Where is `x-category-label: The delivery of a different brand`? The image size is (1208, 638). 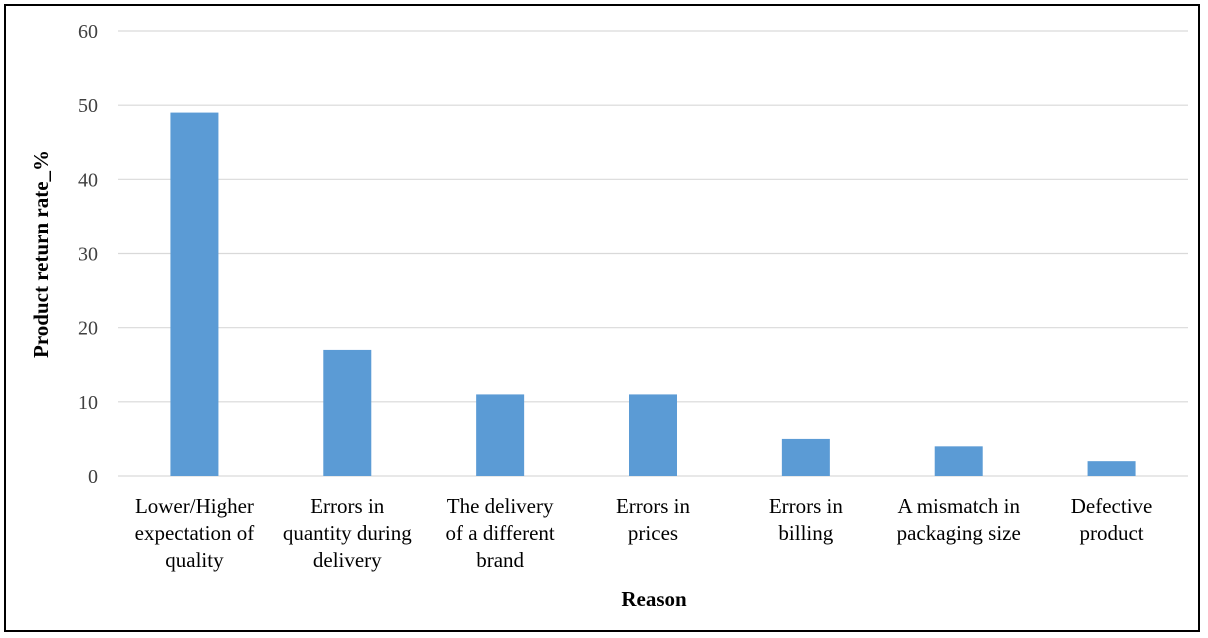
x-category-label: The delivery of a different brand is located at coordinates (500, 533).